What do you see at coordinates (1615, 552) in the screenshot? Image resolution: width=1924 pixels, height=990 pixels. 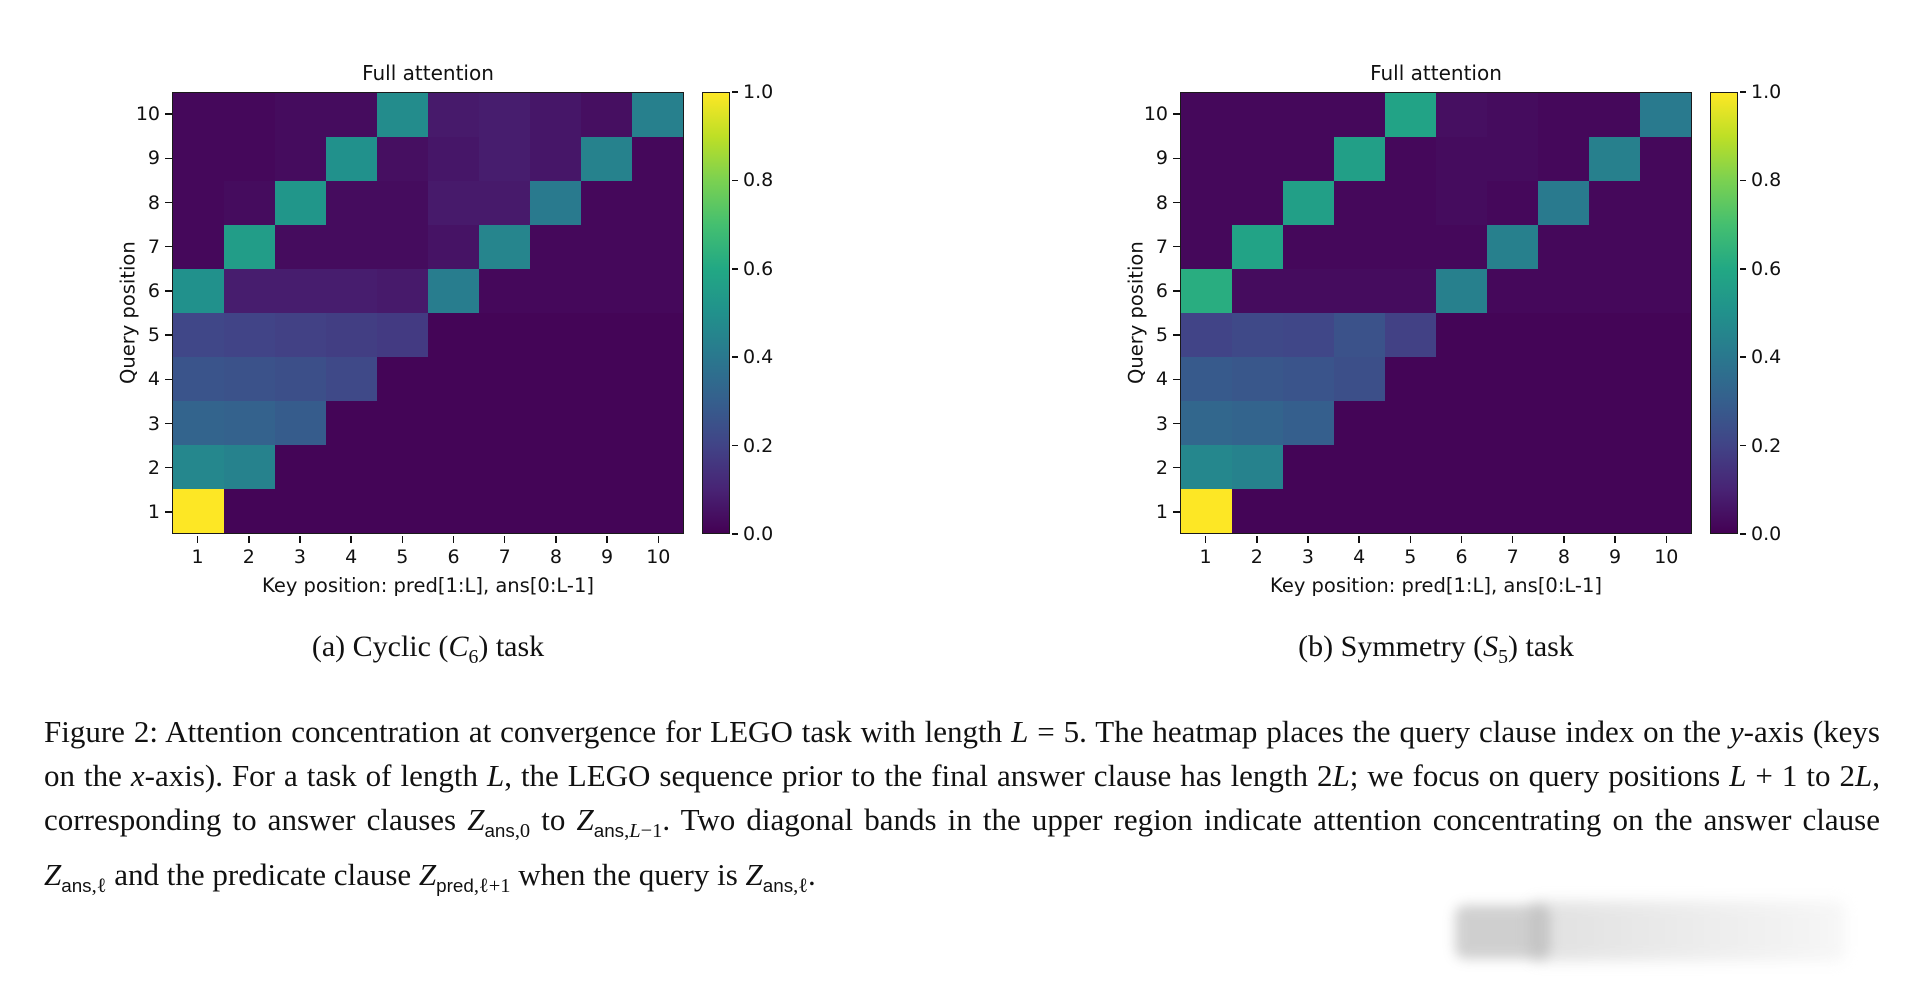 I see `x-tick: 9` at bounding box center [1615, 552].